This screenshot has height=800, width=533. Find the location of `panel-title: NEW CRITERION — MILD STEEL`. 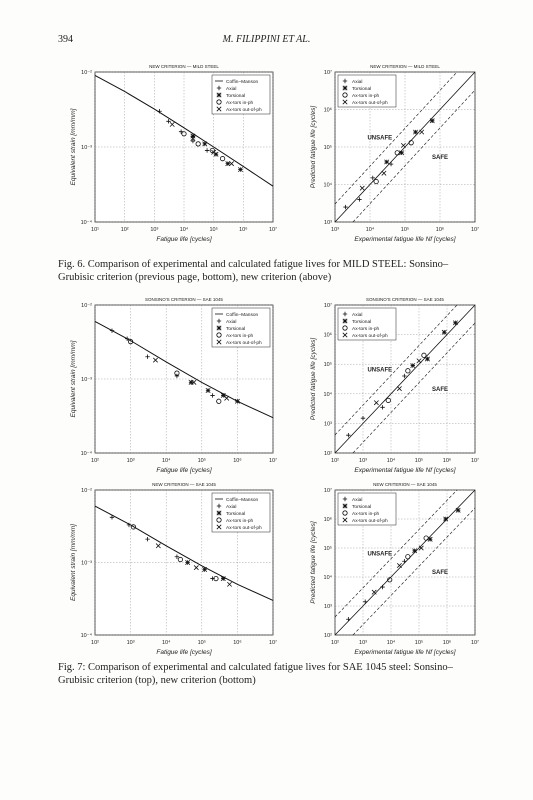

panel-title: NEW CRITERION — MILD STEEL is located at coordinates (405, 66).